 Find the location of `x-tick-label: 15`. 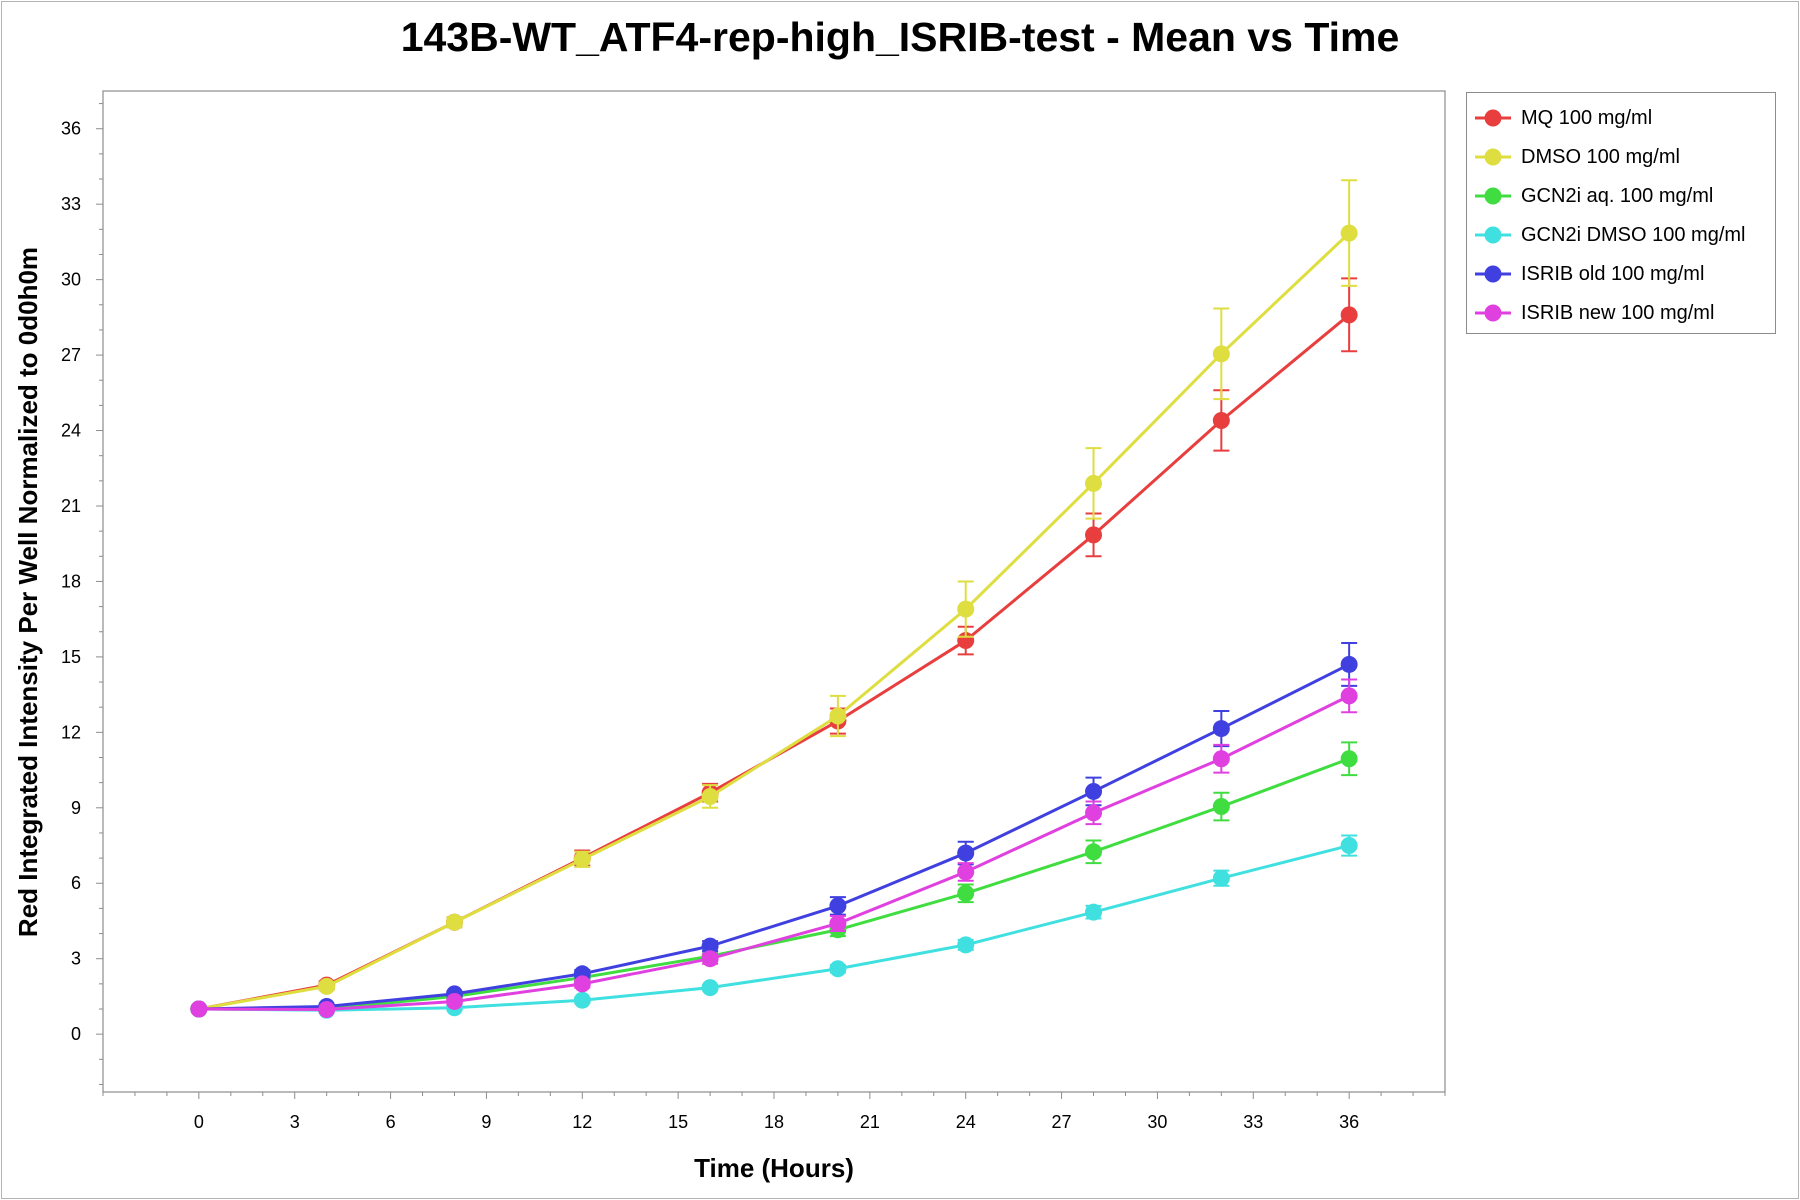

x-tick-label: 15 is located at coordinates (678, 1122).